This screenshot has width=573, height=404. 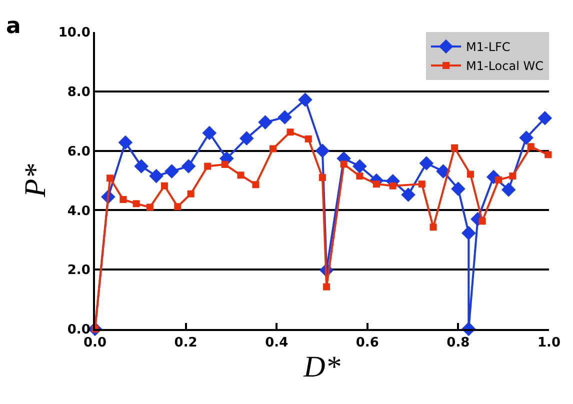 I want to click on y-tick-label: 8.0, so click(x=78, y=92).